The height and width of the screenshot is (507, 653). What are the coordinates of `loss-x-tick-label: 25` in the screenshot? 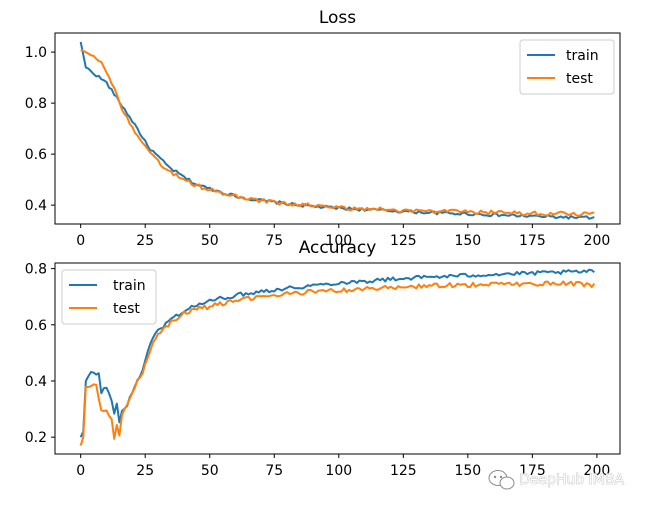 It's located at (145, 241).